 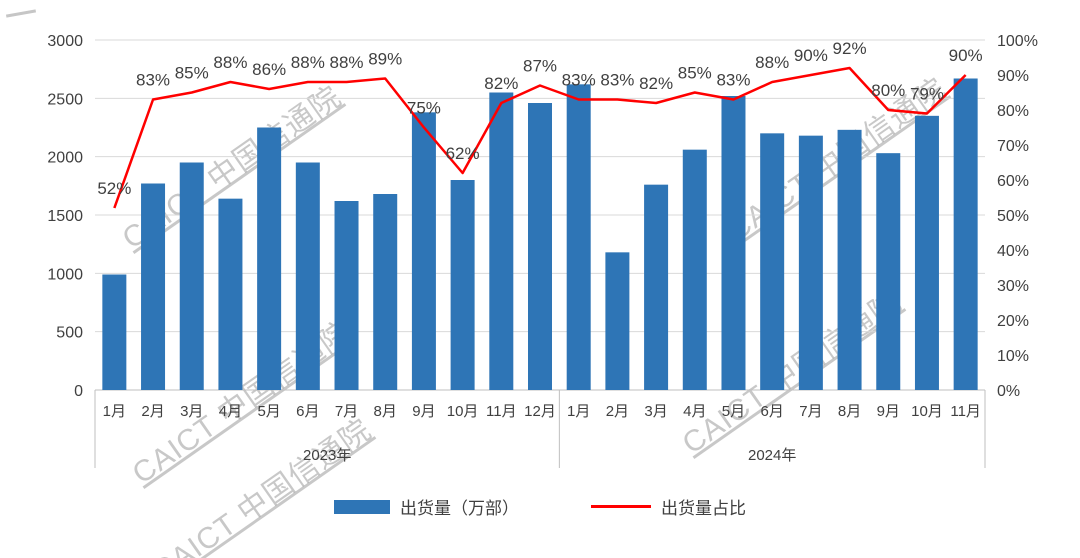 I want to click on right-axis-tick-label: 10%, so click(x=1013, y=356).